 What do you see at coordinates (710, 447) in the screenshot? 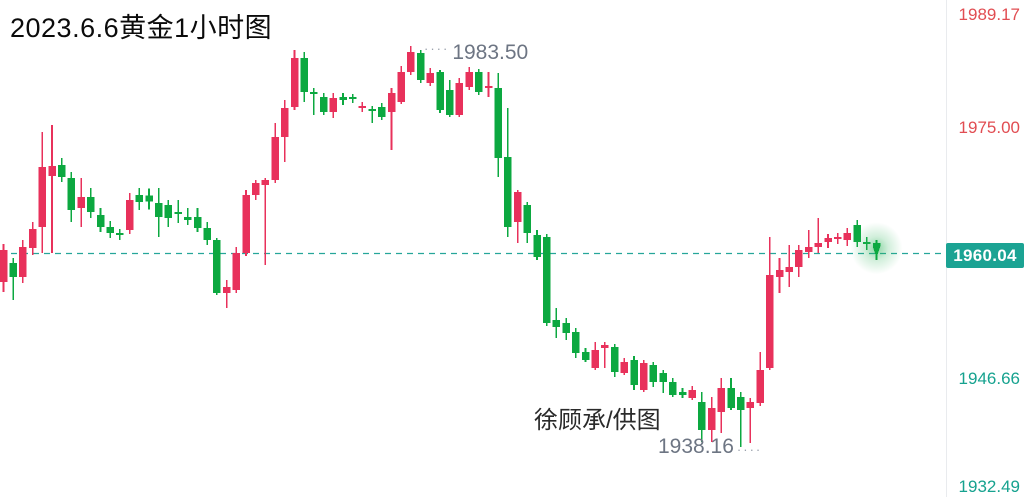
I see `low-price-annotation: 1938.16 ····` at bounding box center [710, 447].